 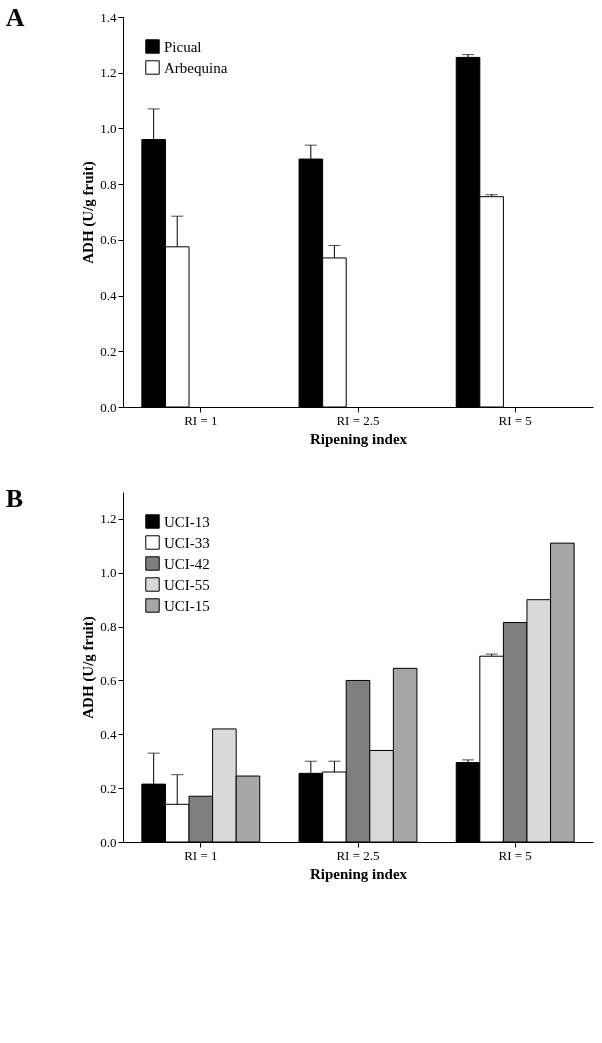 What do you see at coordinates (183, 46) in the screenshot?
I see `legend-label: Picual` at bounding box center [183, 46].